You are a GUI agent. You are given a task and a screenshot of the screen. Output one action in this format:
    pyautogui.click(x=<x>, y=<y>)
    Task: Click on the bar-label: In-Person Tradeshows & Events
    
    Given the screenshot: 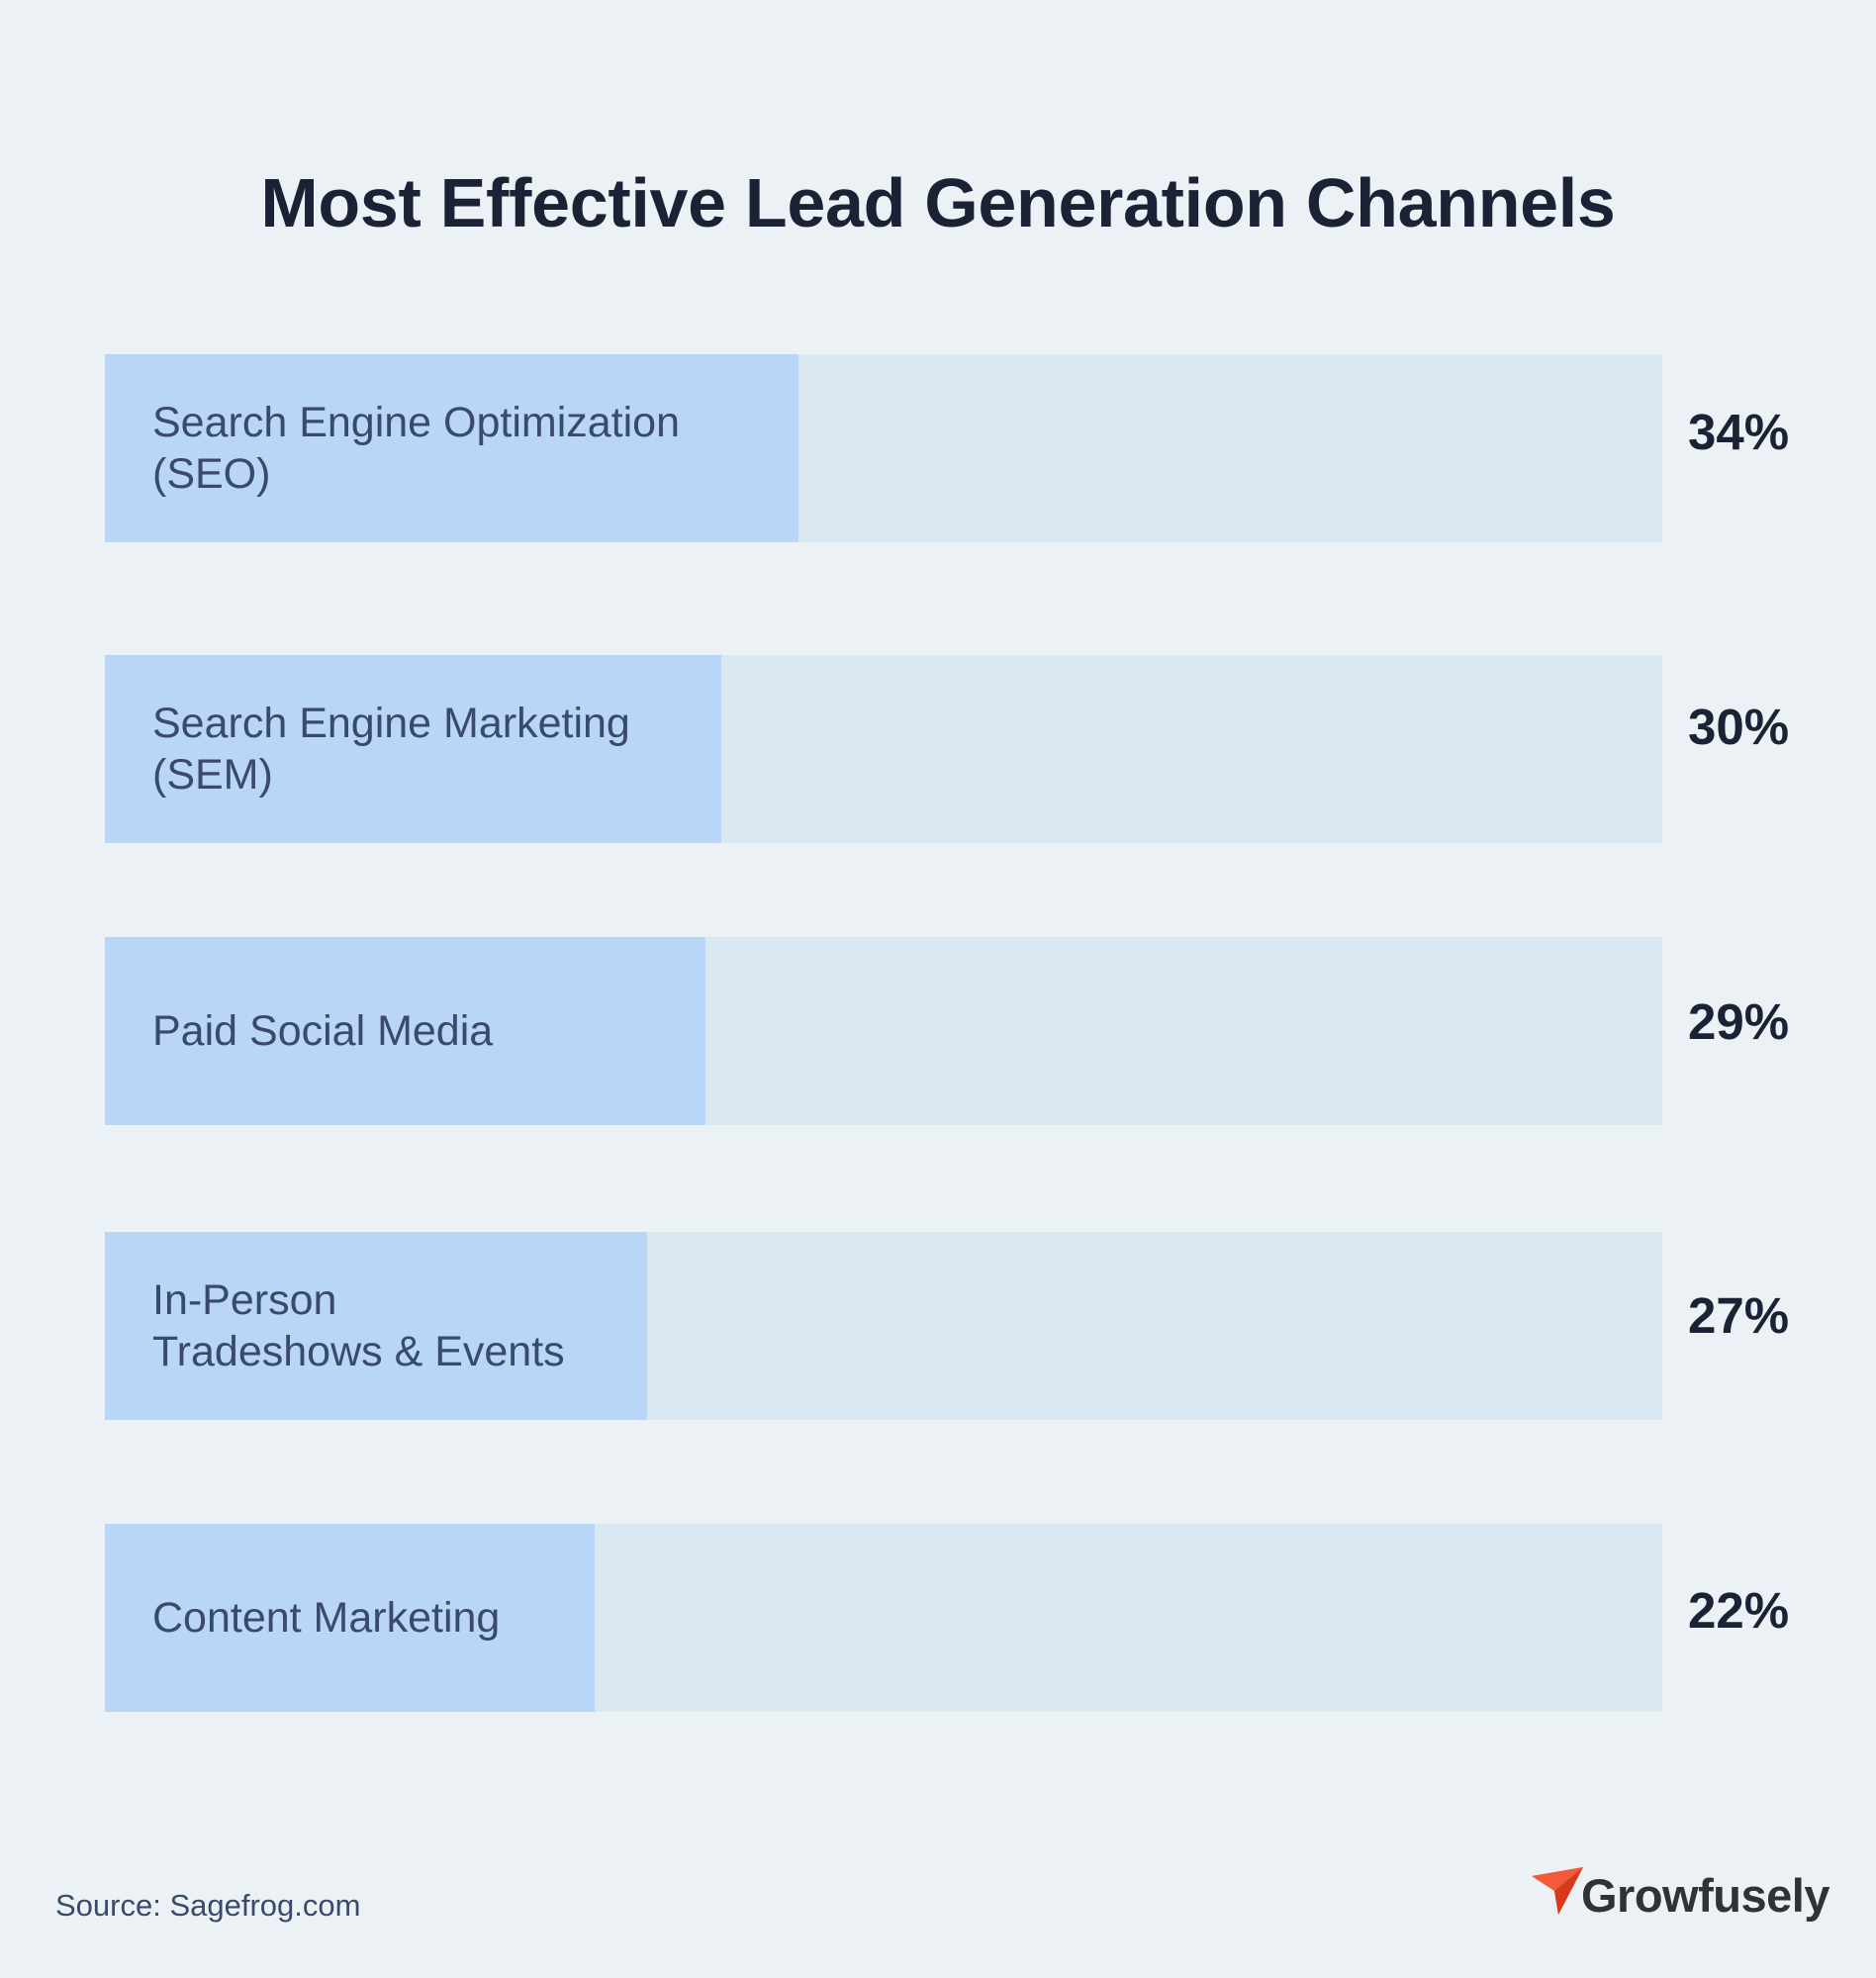 What is the action you would take?
    pyautogui.click(x=358, y=1325)
    